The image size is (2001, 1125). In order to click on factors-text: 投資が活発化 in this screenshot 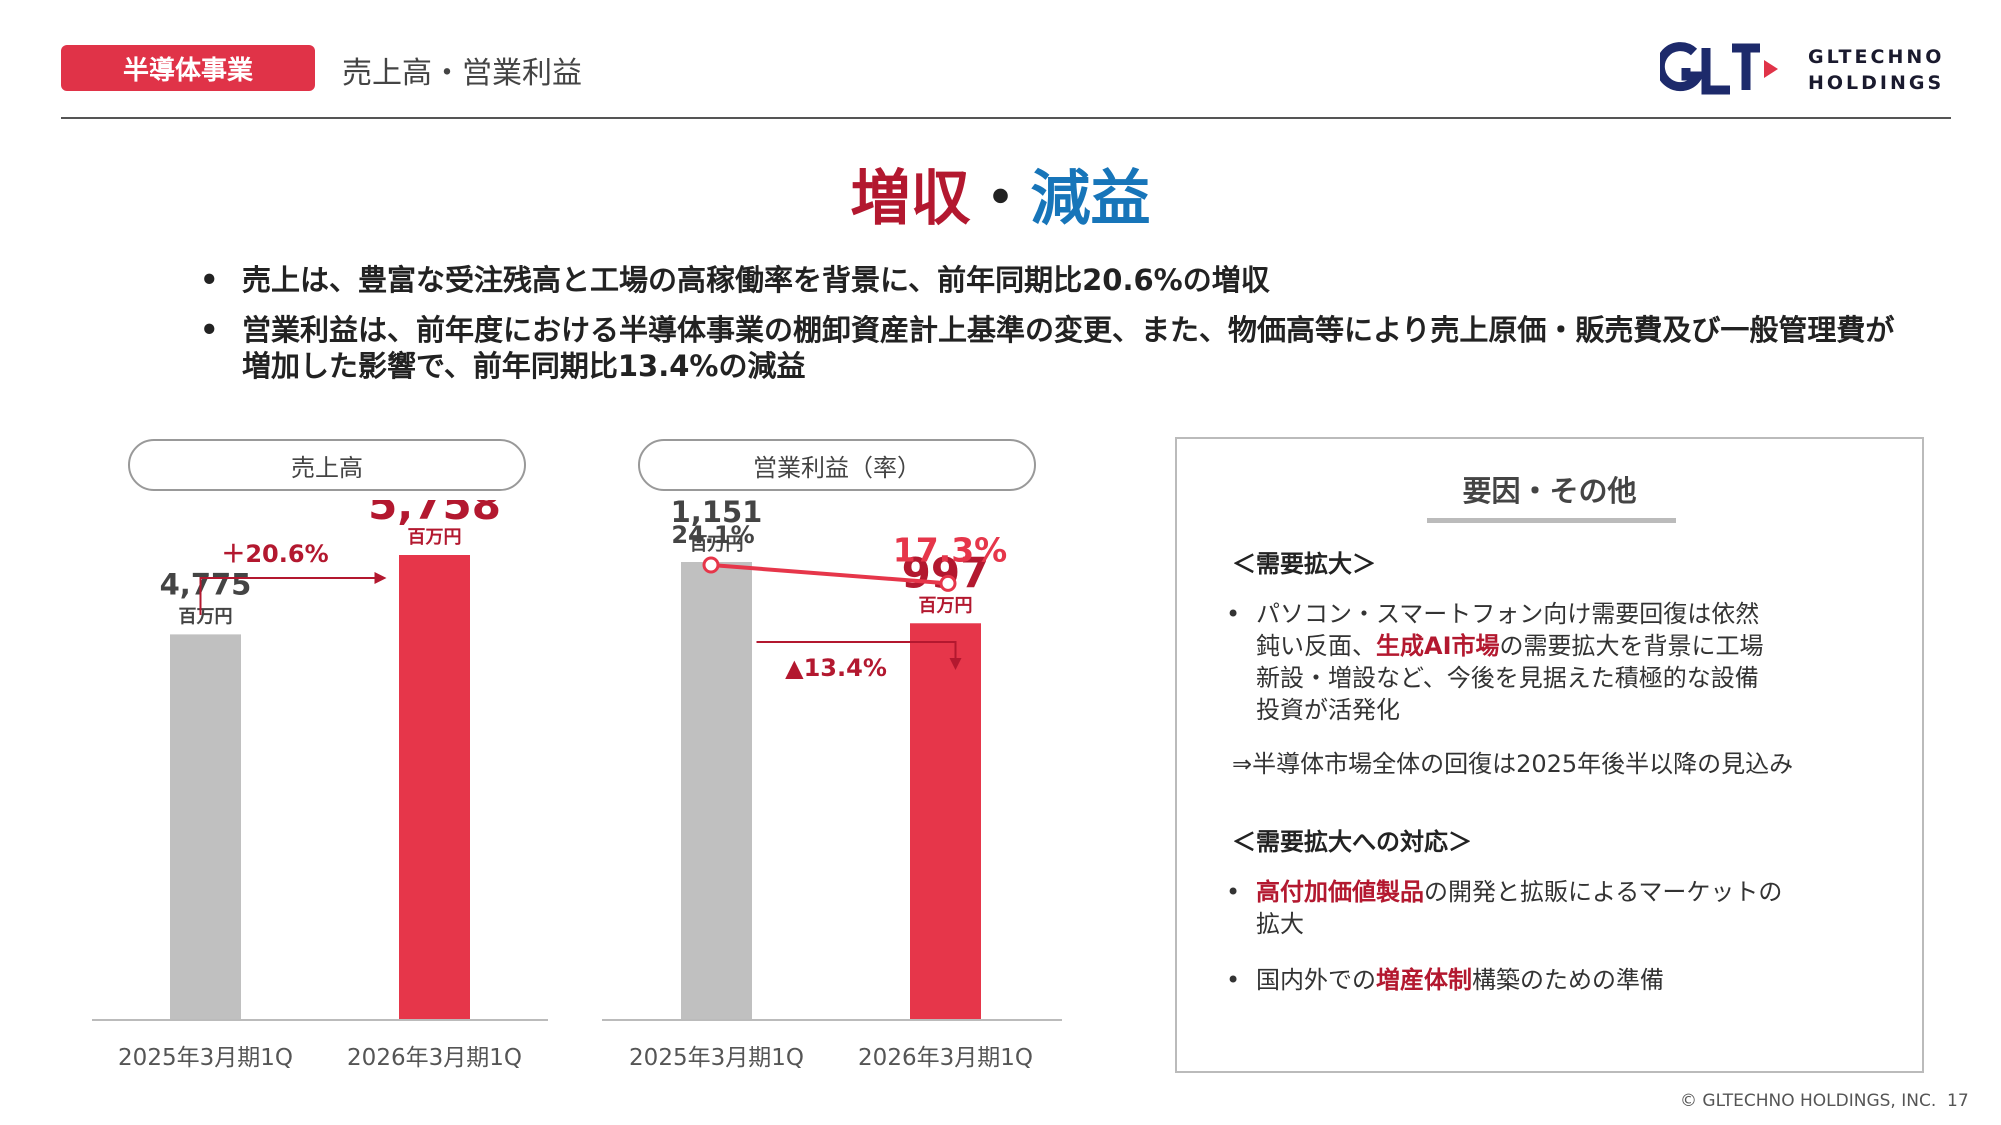, I will do `click(1328, 710)`.